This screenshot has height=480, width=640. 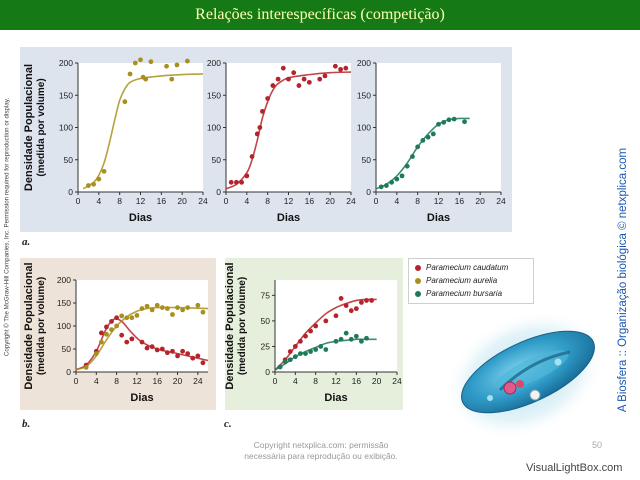 I want to click on y-tick-label-a3: 150, so click(x=364, y=95).